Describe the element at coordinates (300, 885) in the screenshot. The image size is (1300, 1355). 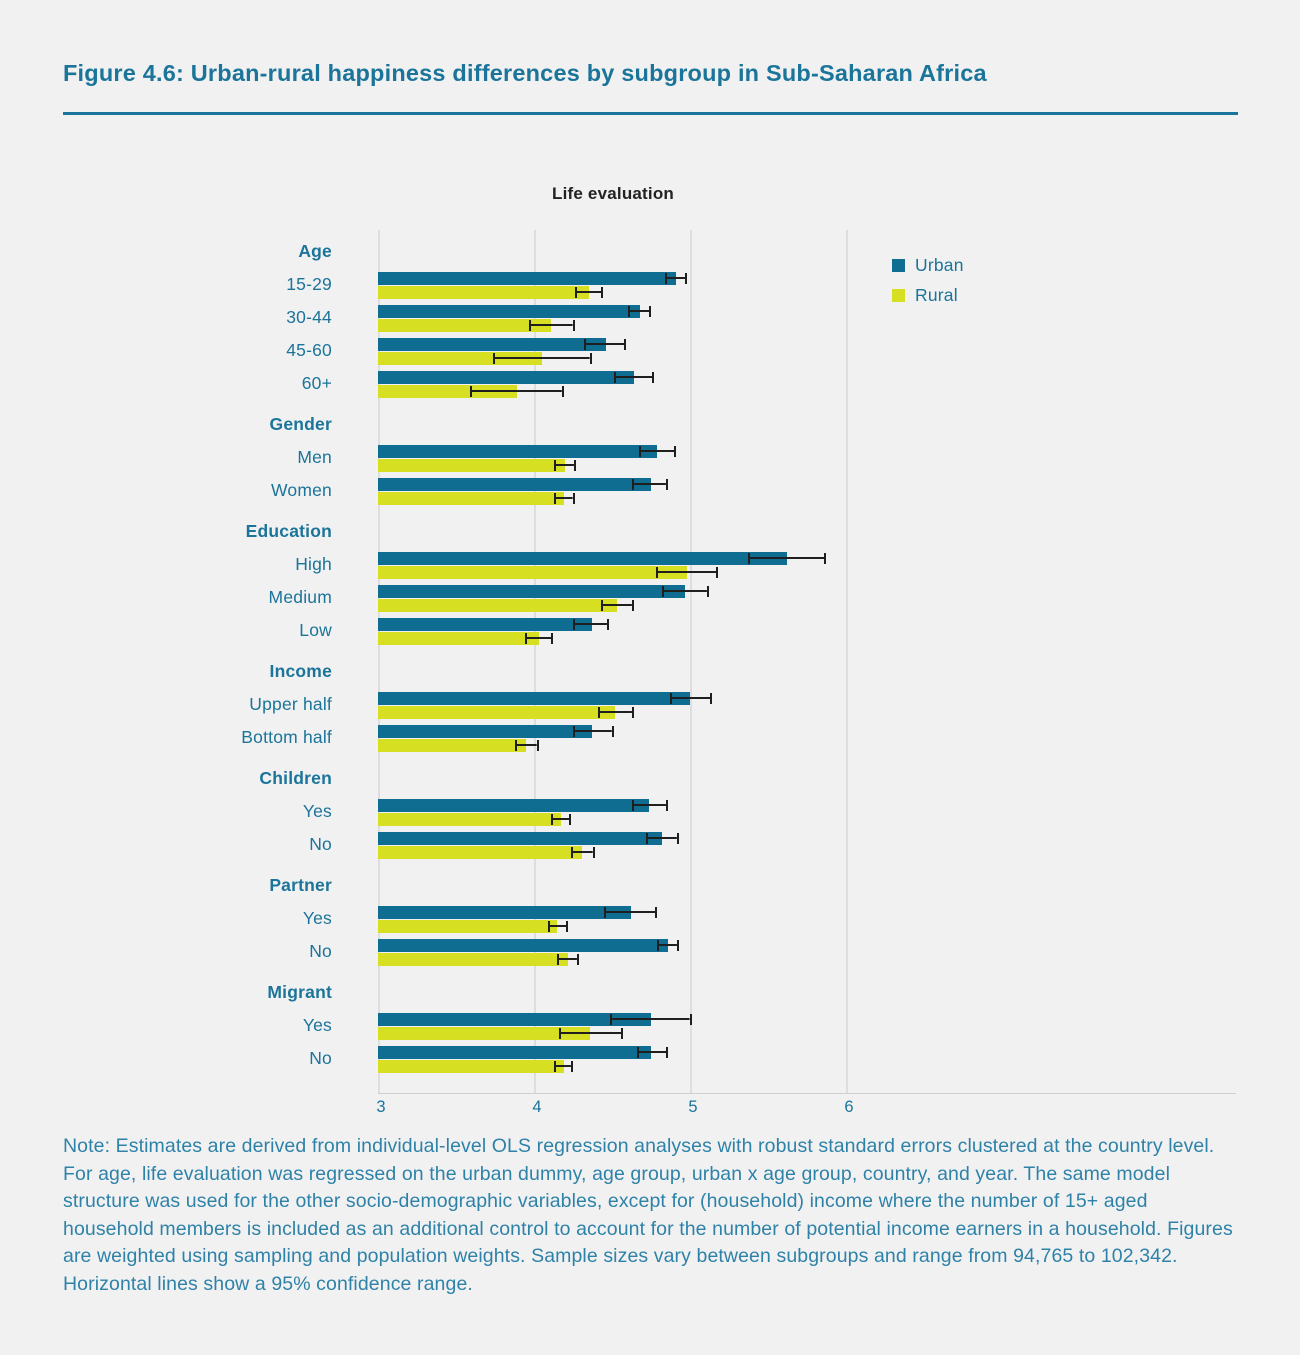
I see `group-label: Partner` at that location.